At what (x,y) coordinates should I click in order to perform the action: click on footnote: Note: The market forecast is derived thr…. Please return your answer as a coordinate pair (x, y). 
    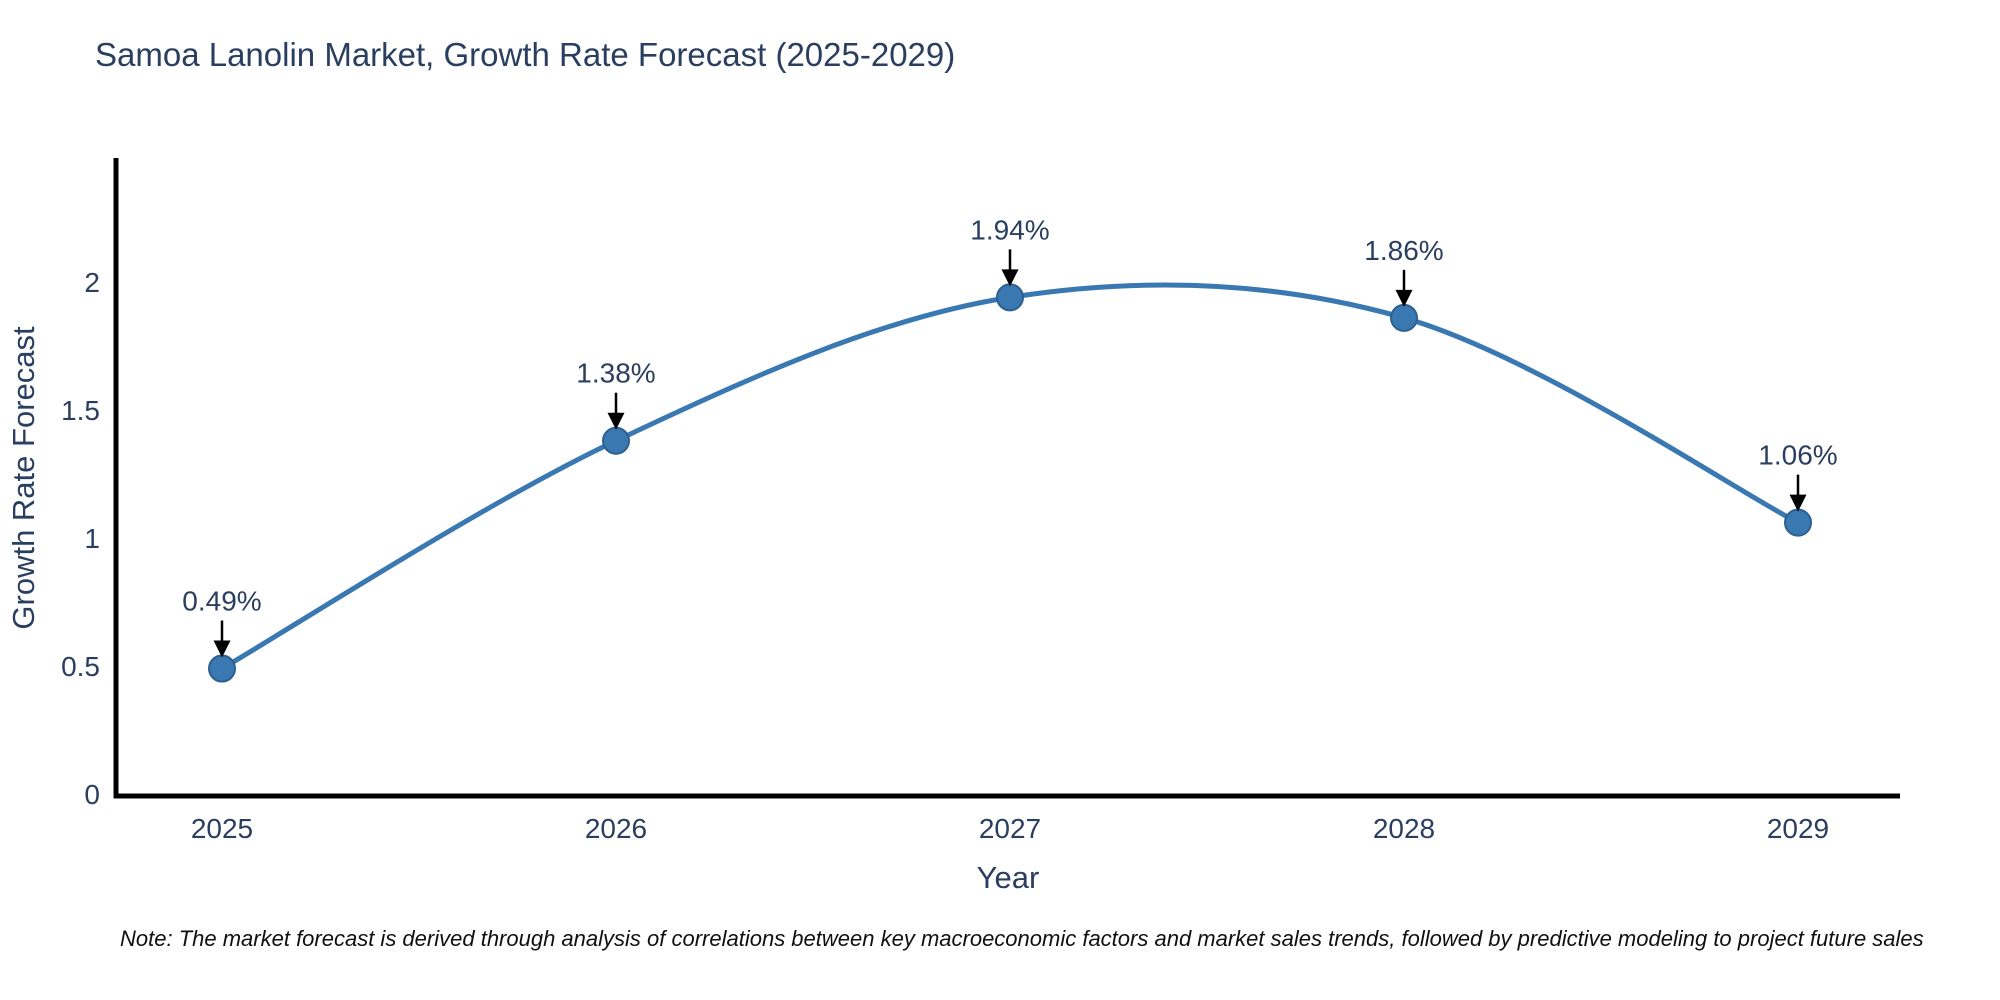
    Looking at the image, I should click on (1022, 938).